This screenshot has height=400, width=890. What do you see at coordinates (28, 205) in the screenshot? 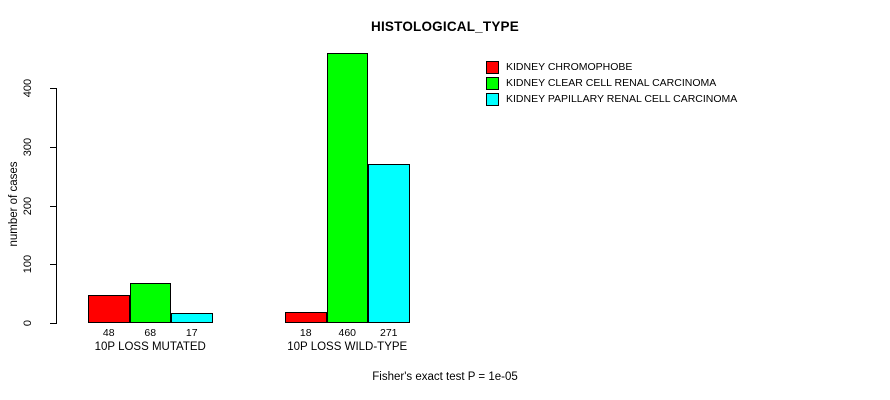
I see `y-axis-tick-label: 200` at bounding box center [28, 205].